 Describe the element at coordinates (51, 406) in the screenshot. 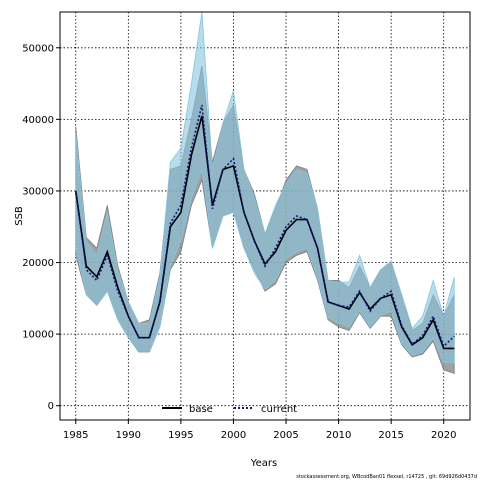

I see `y-tick-label: 0` at that location.